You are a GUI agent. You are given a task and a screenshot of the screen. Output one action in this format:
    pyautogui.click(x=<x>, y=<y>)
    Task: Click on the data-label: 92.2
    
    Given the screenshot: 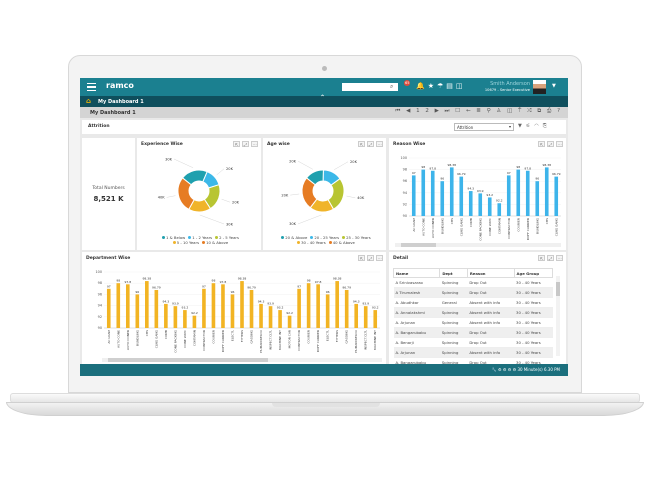 What is the action you would take?
    pyautogui.click(x=194, y=313)
    